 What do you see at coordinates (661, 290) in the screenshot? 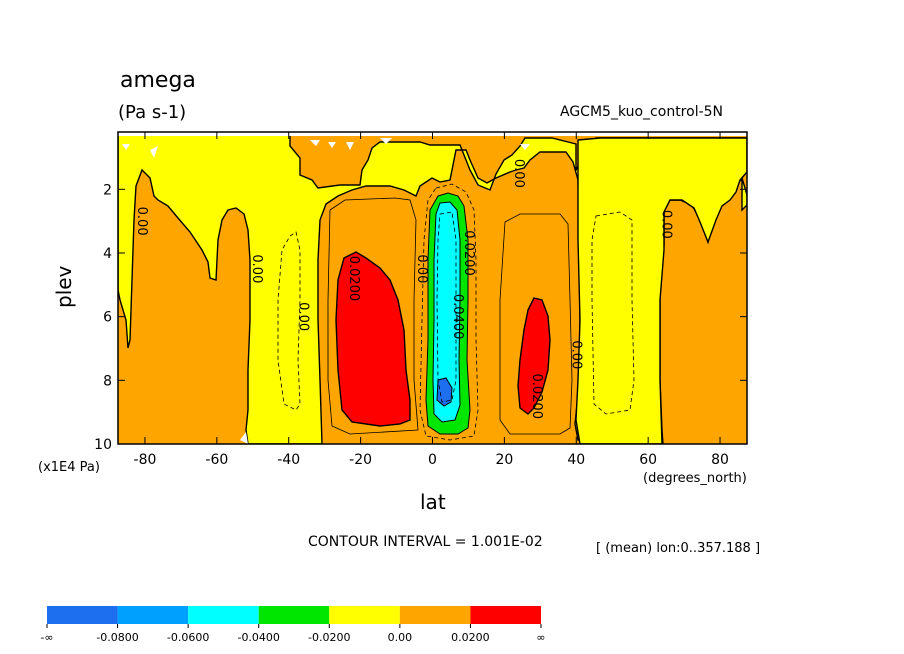
I see `contour-fill-negative-right` at bounding box center [661, 290].